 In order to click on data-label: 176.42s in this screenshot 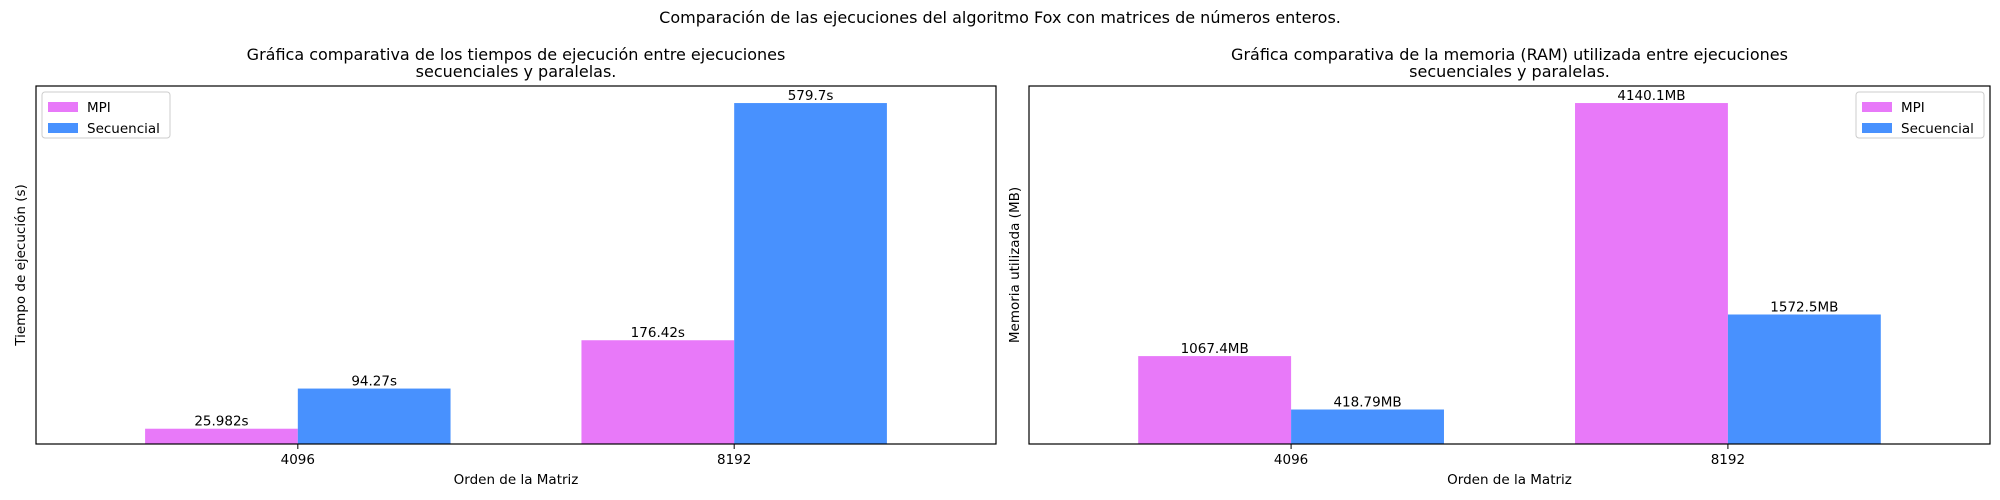, I will do `click(658, 333)`.